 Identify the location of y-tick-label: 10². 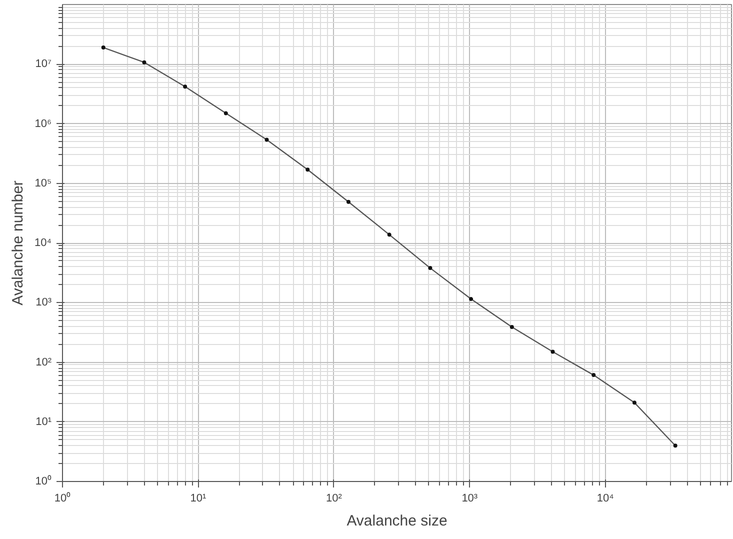
(44, 362).